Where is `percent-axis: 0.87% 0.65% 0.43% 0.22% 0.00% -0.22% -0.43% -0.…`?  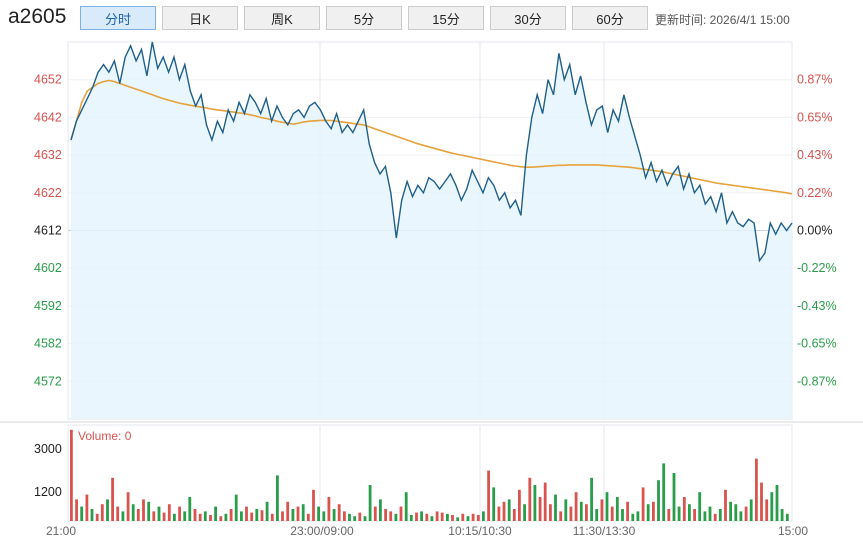
percent-axis: 0.87% 0.65% 0.43% 0.22% 0.00% -0.22% -0.43% -0.… is located at coordinates (817, 231).